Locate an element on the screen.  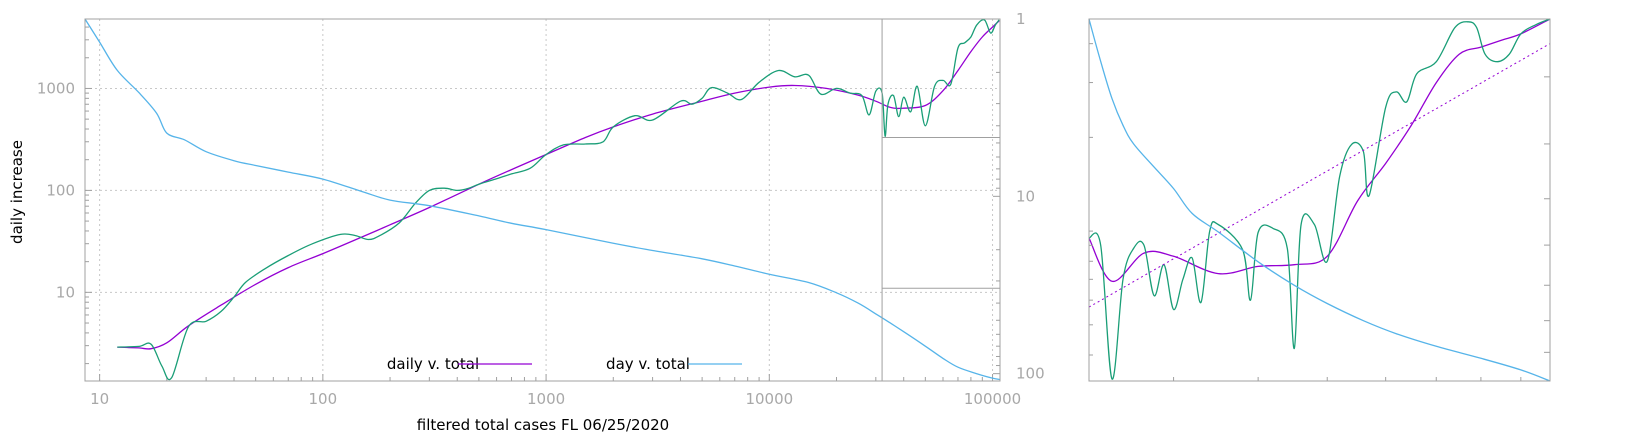
x-tick-label: 10 is located at coordinates (99, 399).